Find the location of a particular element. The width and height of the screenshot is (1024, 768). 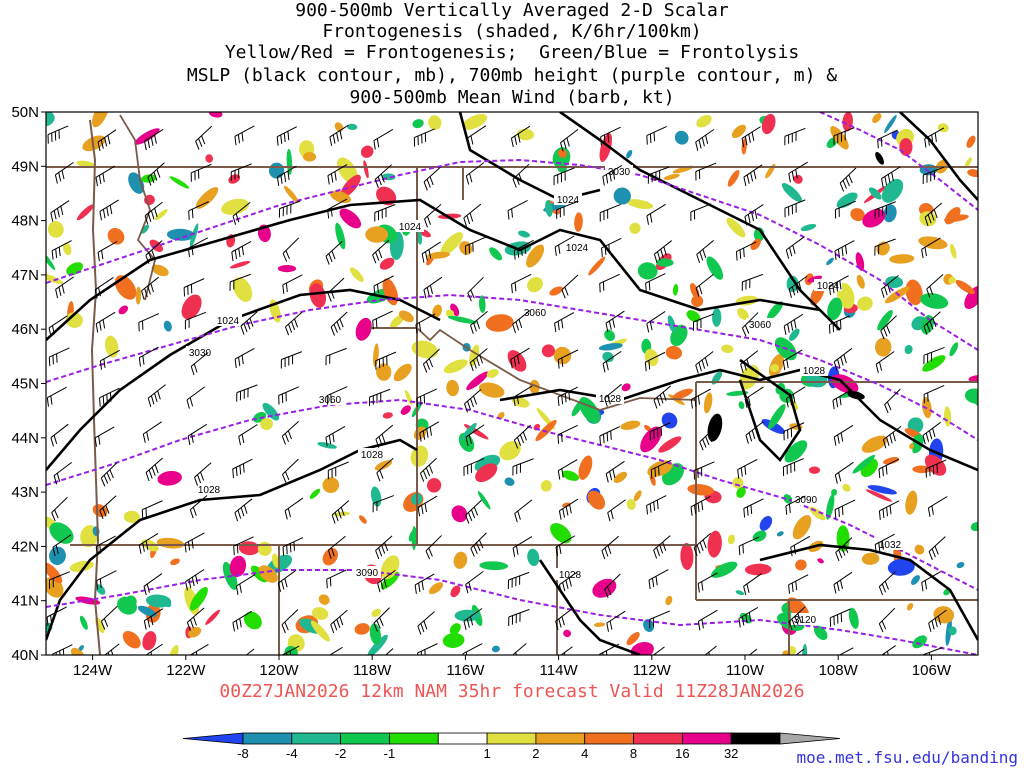

lat-label: 41N is located at coordinates (25, 601).